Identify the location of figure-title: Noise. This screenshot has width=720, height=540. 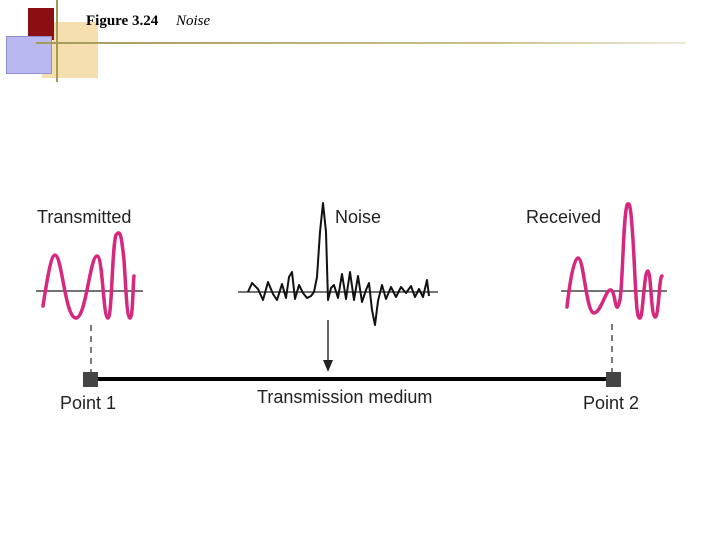
(193, 21).